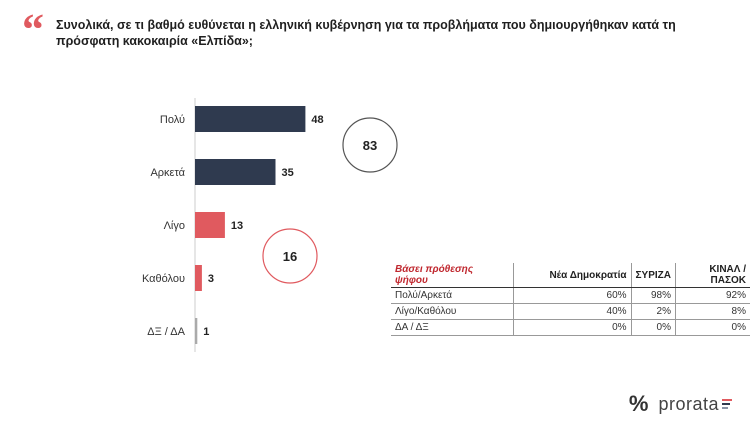 Image resolution: width=750 pixels, height=421 pixels. Describe the element at coordinates (653, 311) in the screenshot. I see `table-cell: 2%` at that location.